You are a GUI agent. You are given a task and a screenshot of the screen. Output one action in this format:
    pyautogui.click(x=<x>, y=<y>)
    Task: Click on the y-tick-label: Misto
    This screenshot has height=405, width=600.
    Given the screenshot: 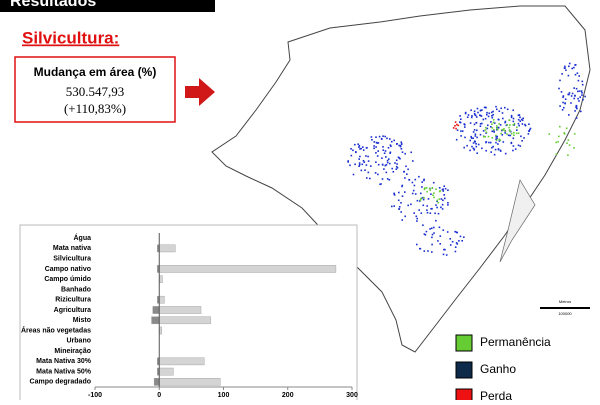 What is the action you would take?
    pyautogui.click(x=82, y=320)
    